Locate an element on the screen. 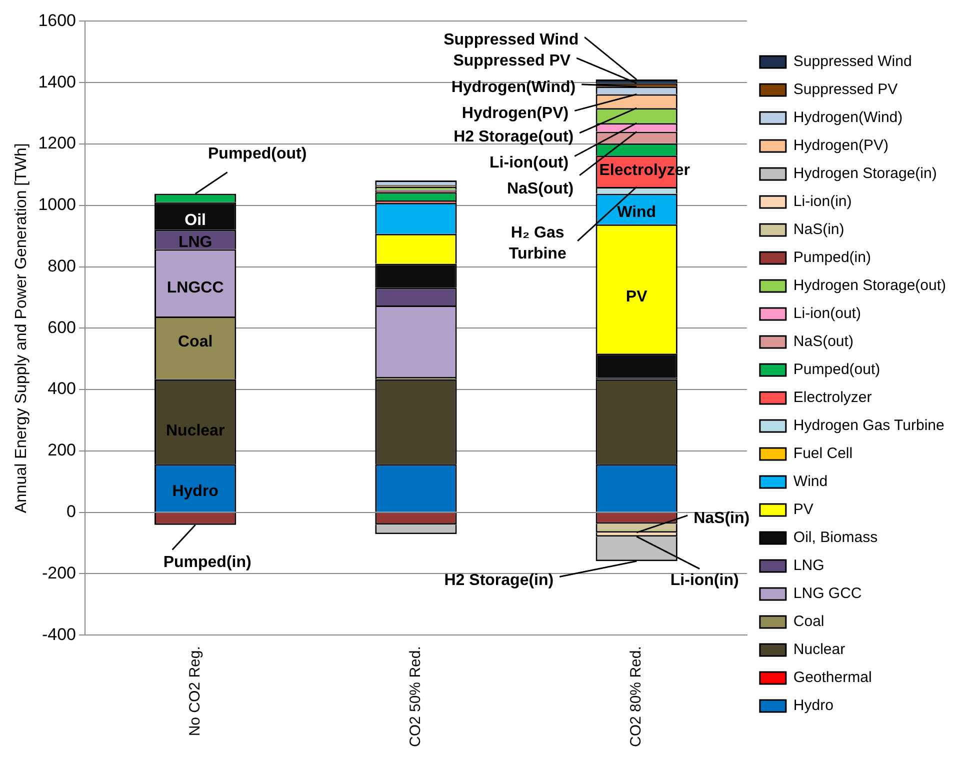  y-tick-label: 1200 is located at coordinates (57, 143).